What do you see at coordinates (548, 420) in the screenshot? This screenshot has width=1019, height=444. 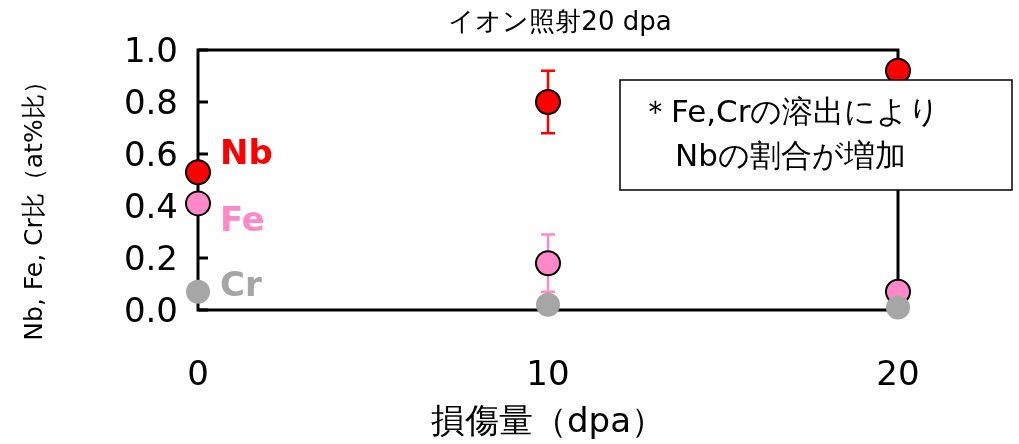 I see `x-axis-title: 損傷量（dpa）` at bounding box center [548, 420].